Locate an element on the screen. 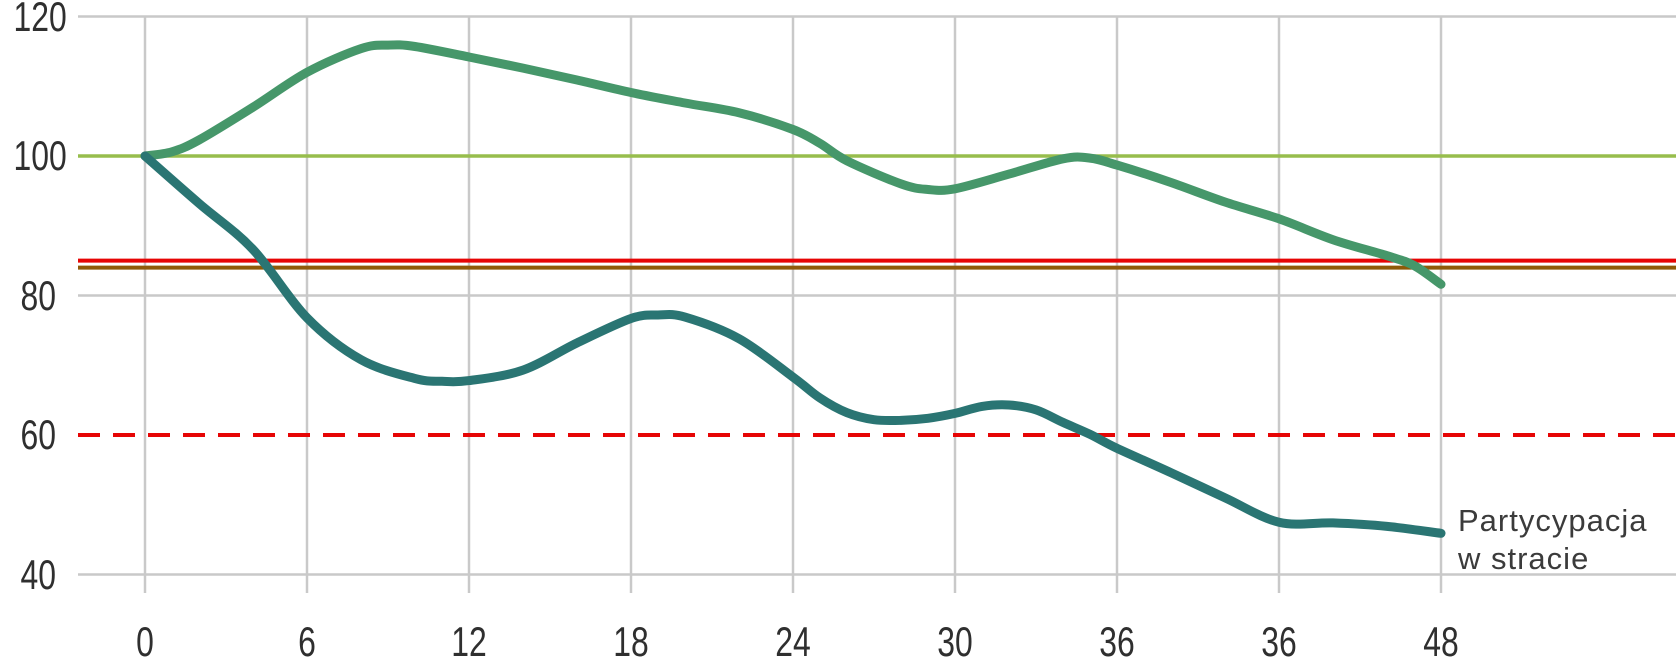 This screenshot has height=659, width=1676. x-tick-label-0: 0 is located at coordinates (145, 638).